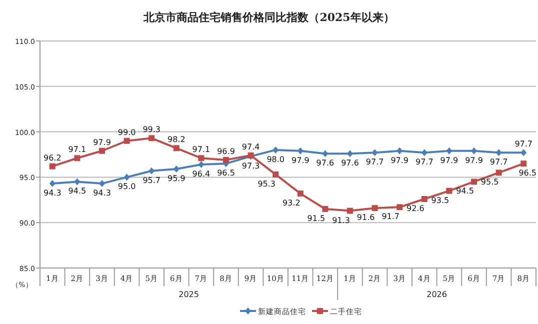 The width and height of the screenshot is (538, 324). What do you see at coordinates (52, 157) in the screenshot?
I see `data-label: 96.2` at bounding box center [52, 157].